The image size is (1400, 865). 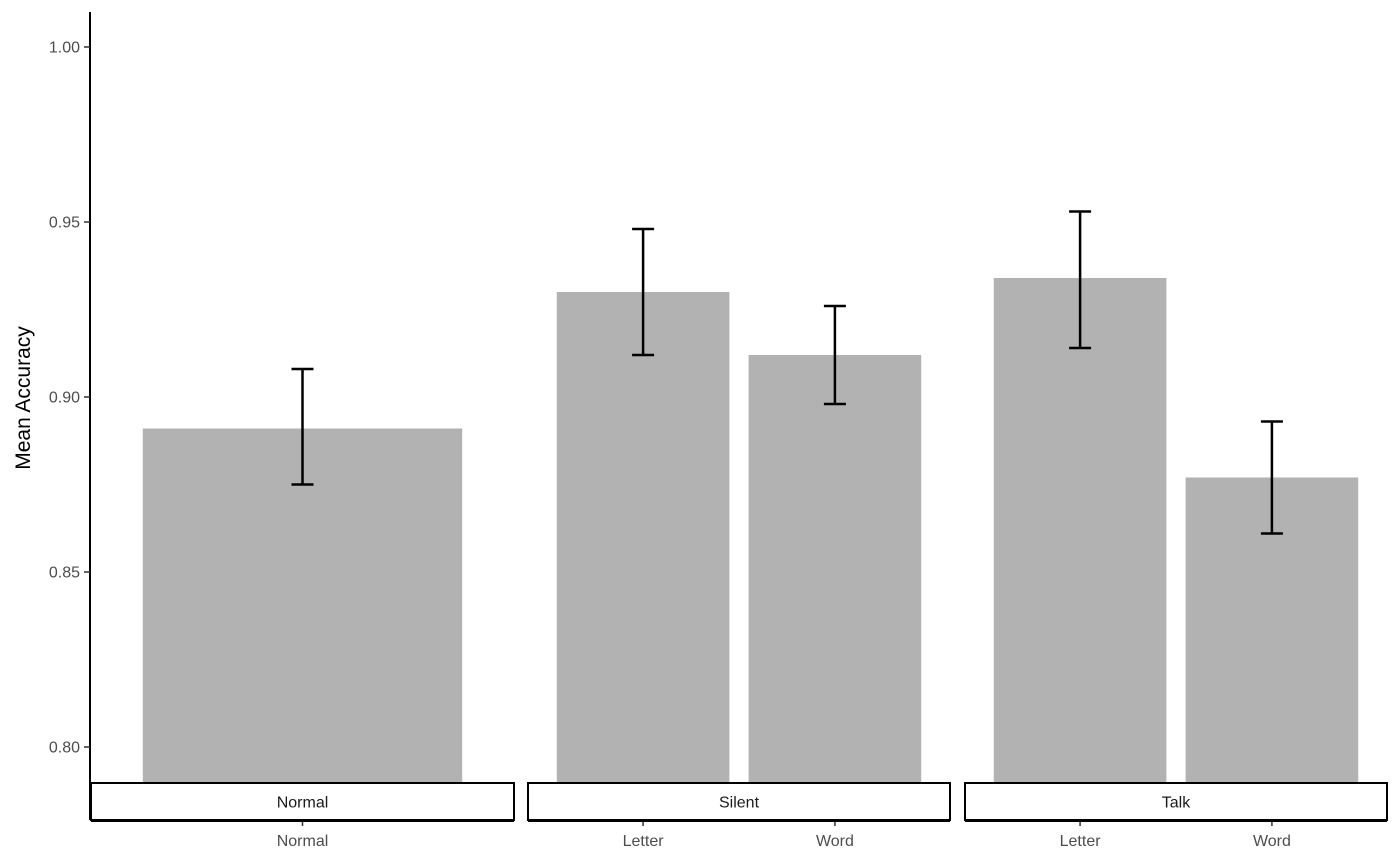 I want to click on y-axis: 0.80 0.85 0.90 0.95 1.00, so click(x=70, y=416).